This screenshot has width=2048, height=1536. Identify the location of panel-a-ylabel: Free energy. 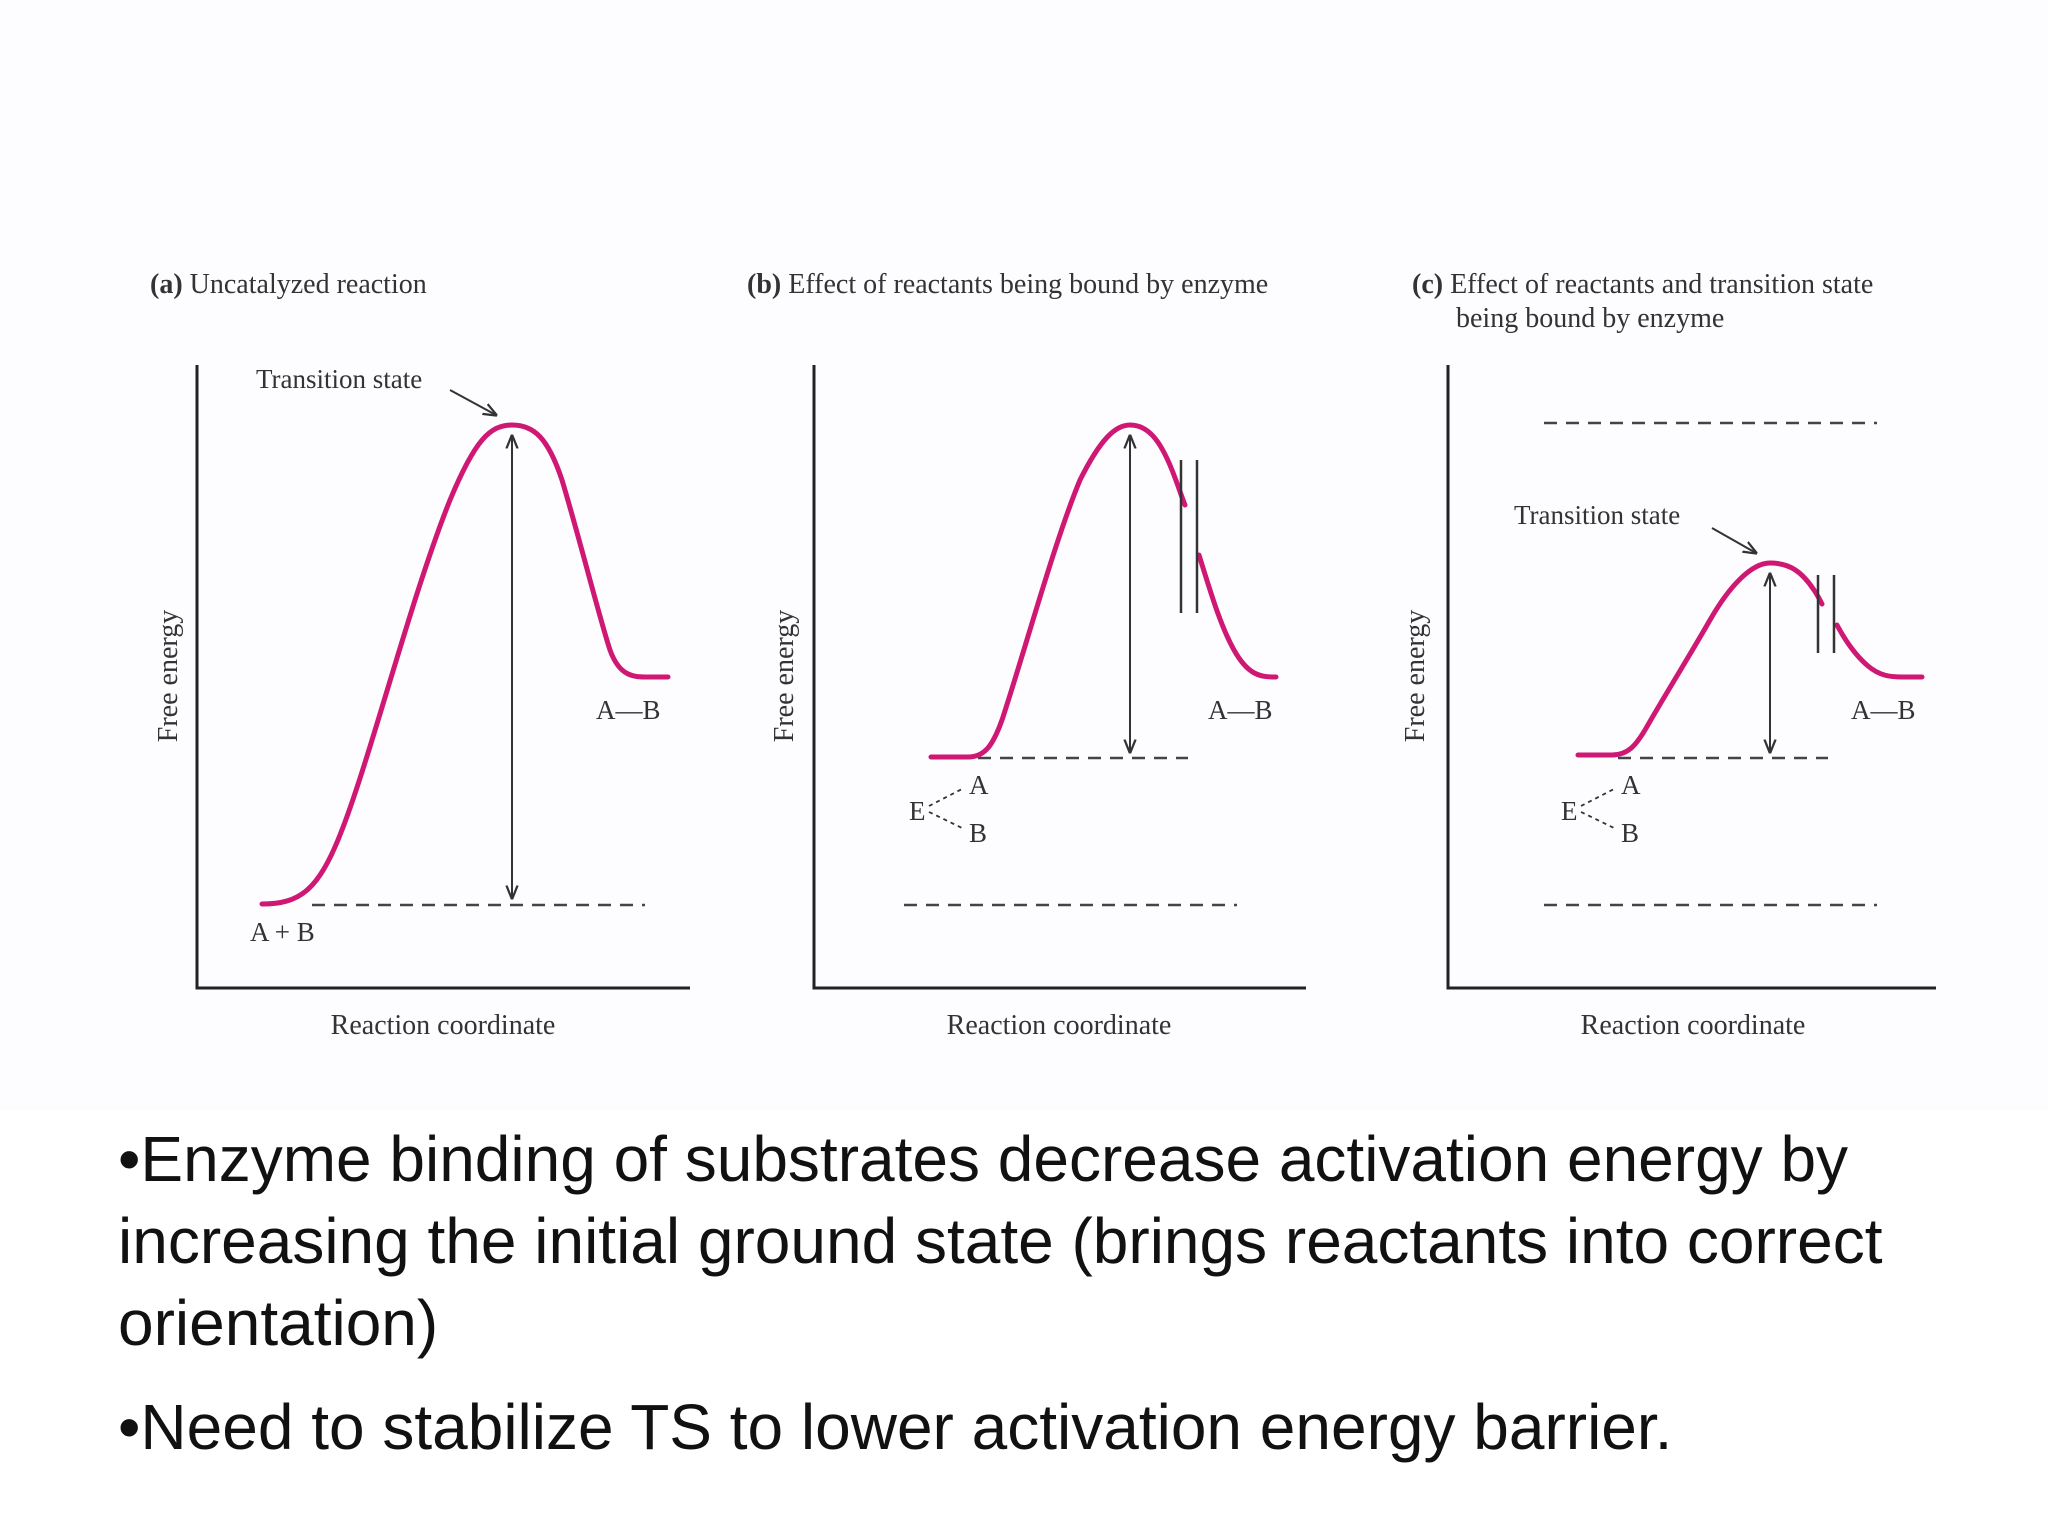
(168, 676).